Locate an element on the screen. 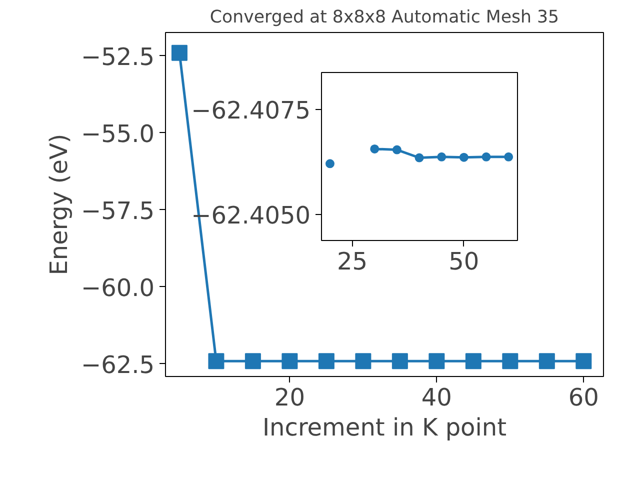 The width and height of the screenshot is (640, 480). y-tick-label: −60.0 is located at coordinates (117, 288).